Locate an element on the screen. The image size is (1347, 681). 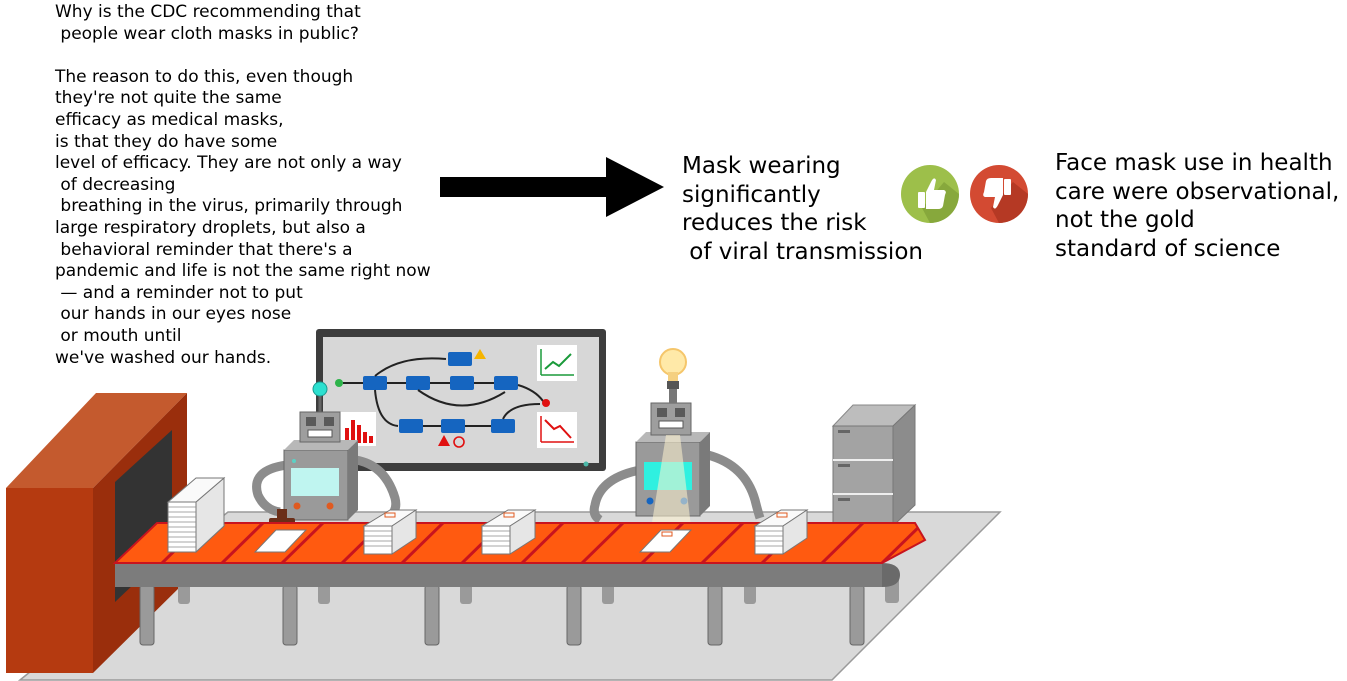
counter-line: care were observational, is located at coordinates (1197, 191).